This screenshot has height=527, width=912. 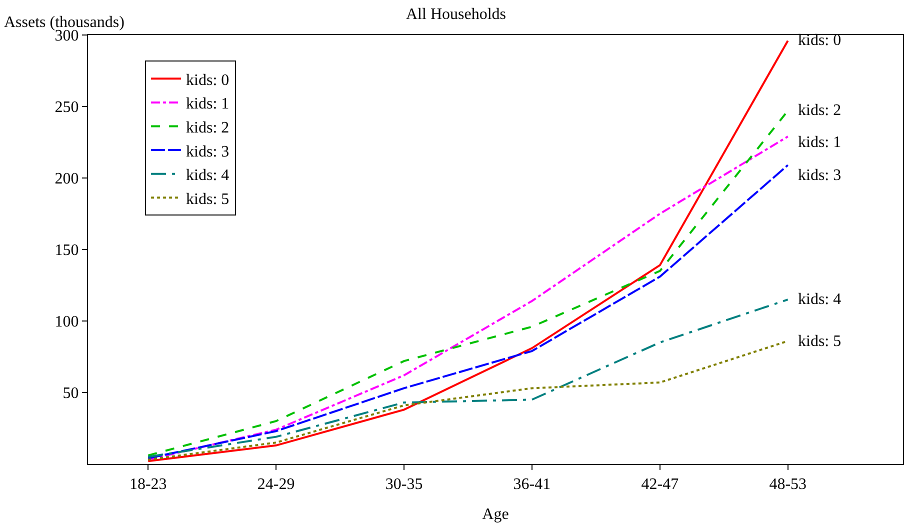 I want to click on y-tick-label: 150, so click(x=66, y=251).